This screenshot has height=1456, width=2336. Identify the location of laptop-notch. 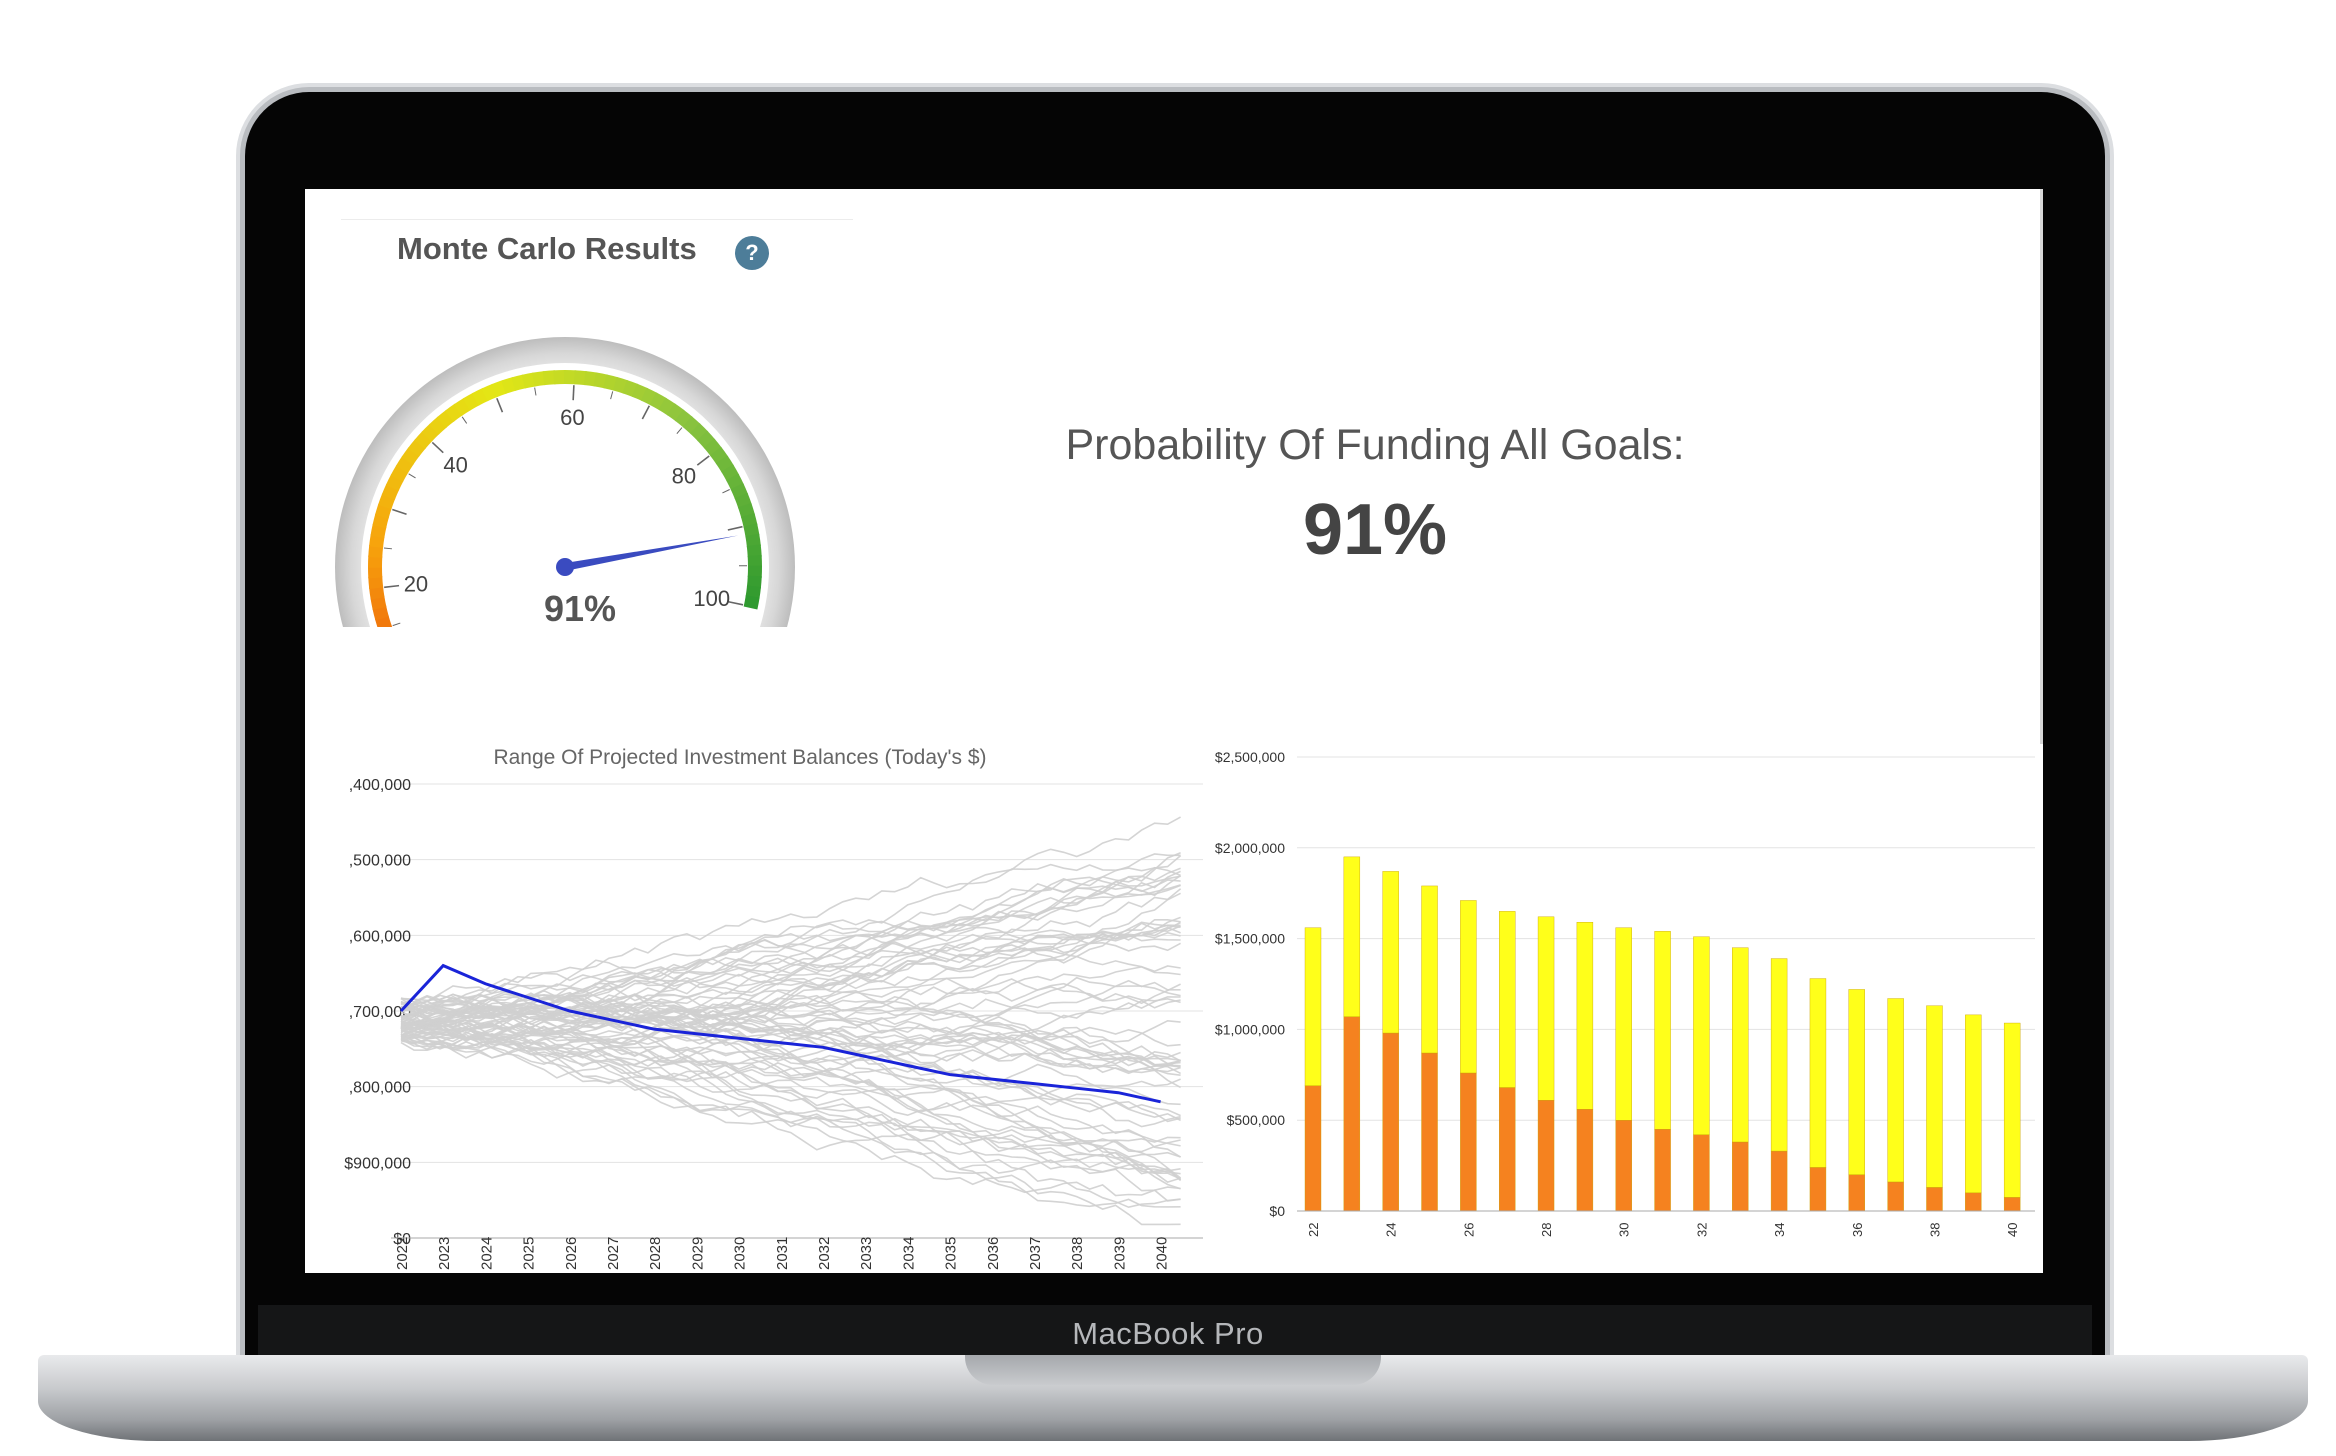
(1173, 1370).